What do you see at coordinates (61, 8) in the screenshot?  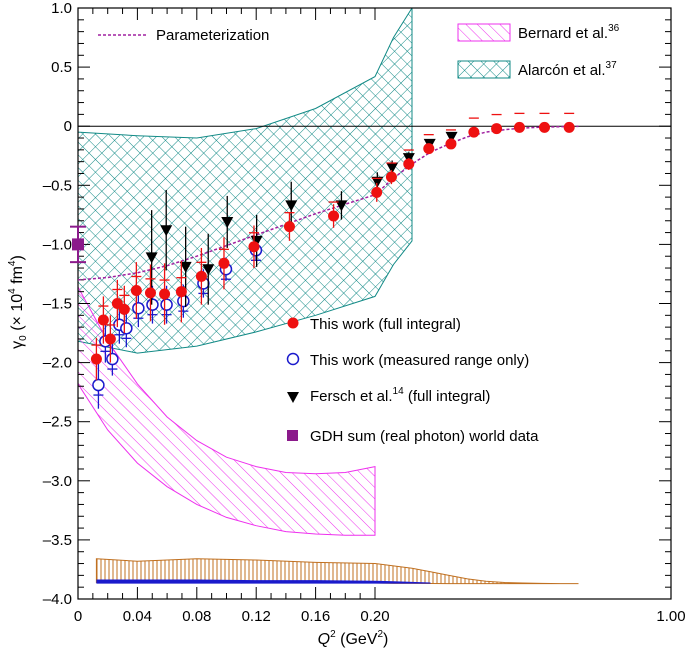 I see `y-tick-label: 1.0` at bounding box center [61, 8].